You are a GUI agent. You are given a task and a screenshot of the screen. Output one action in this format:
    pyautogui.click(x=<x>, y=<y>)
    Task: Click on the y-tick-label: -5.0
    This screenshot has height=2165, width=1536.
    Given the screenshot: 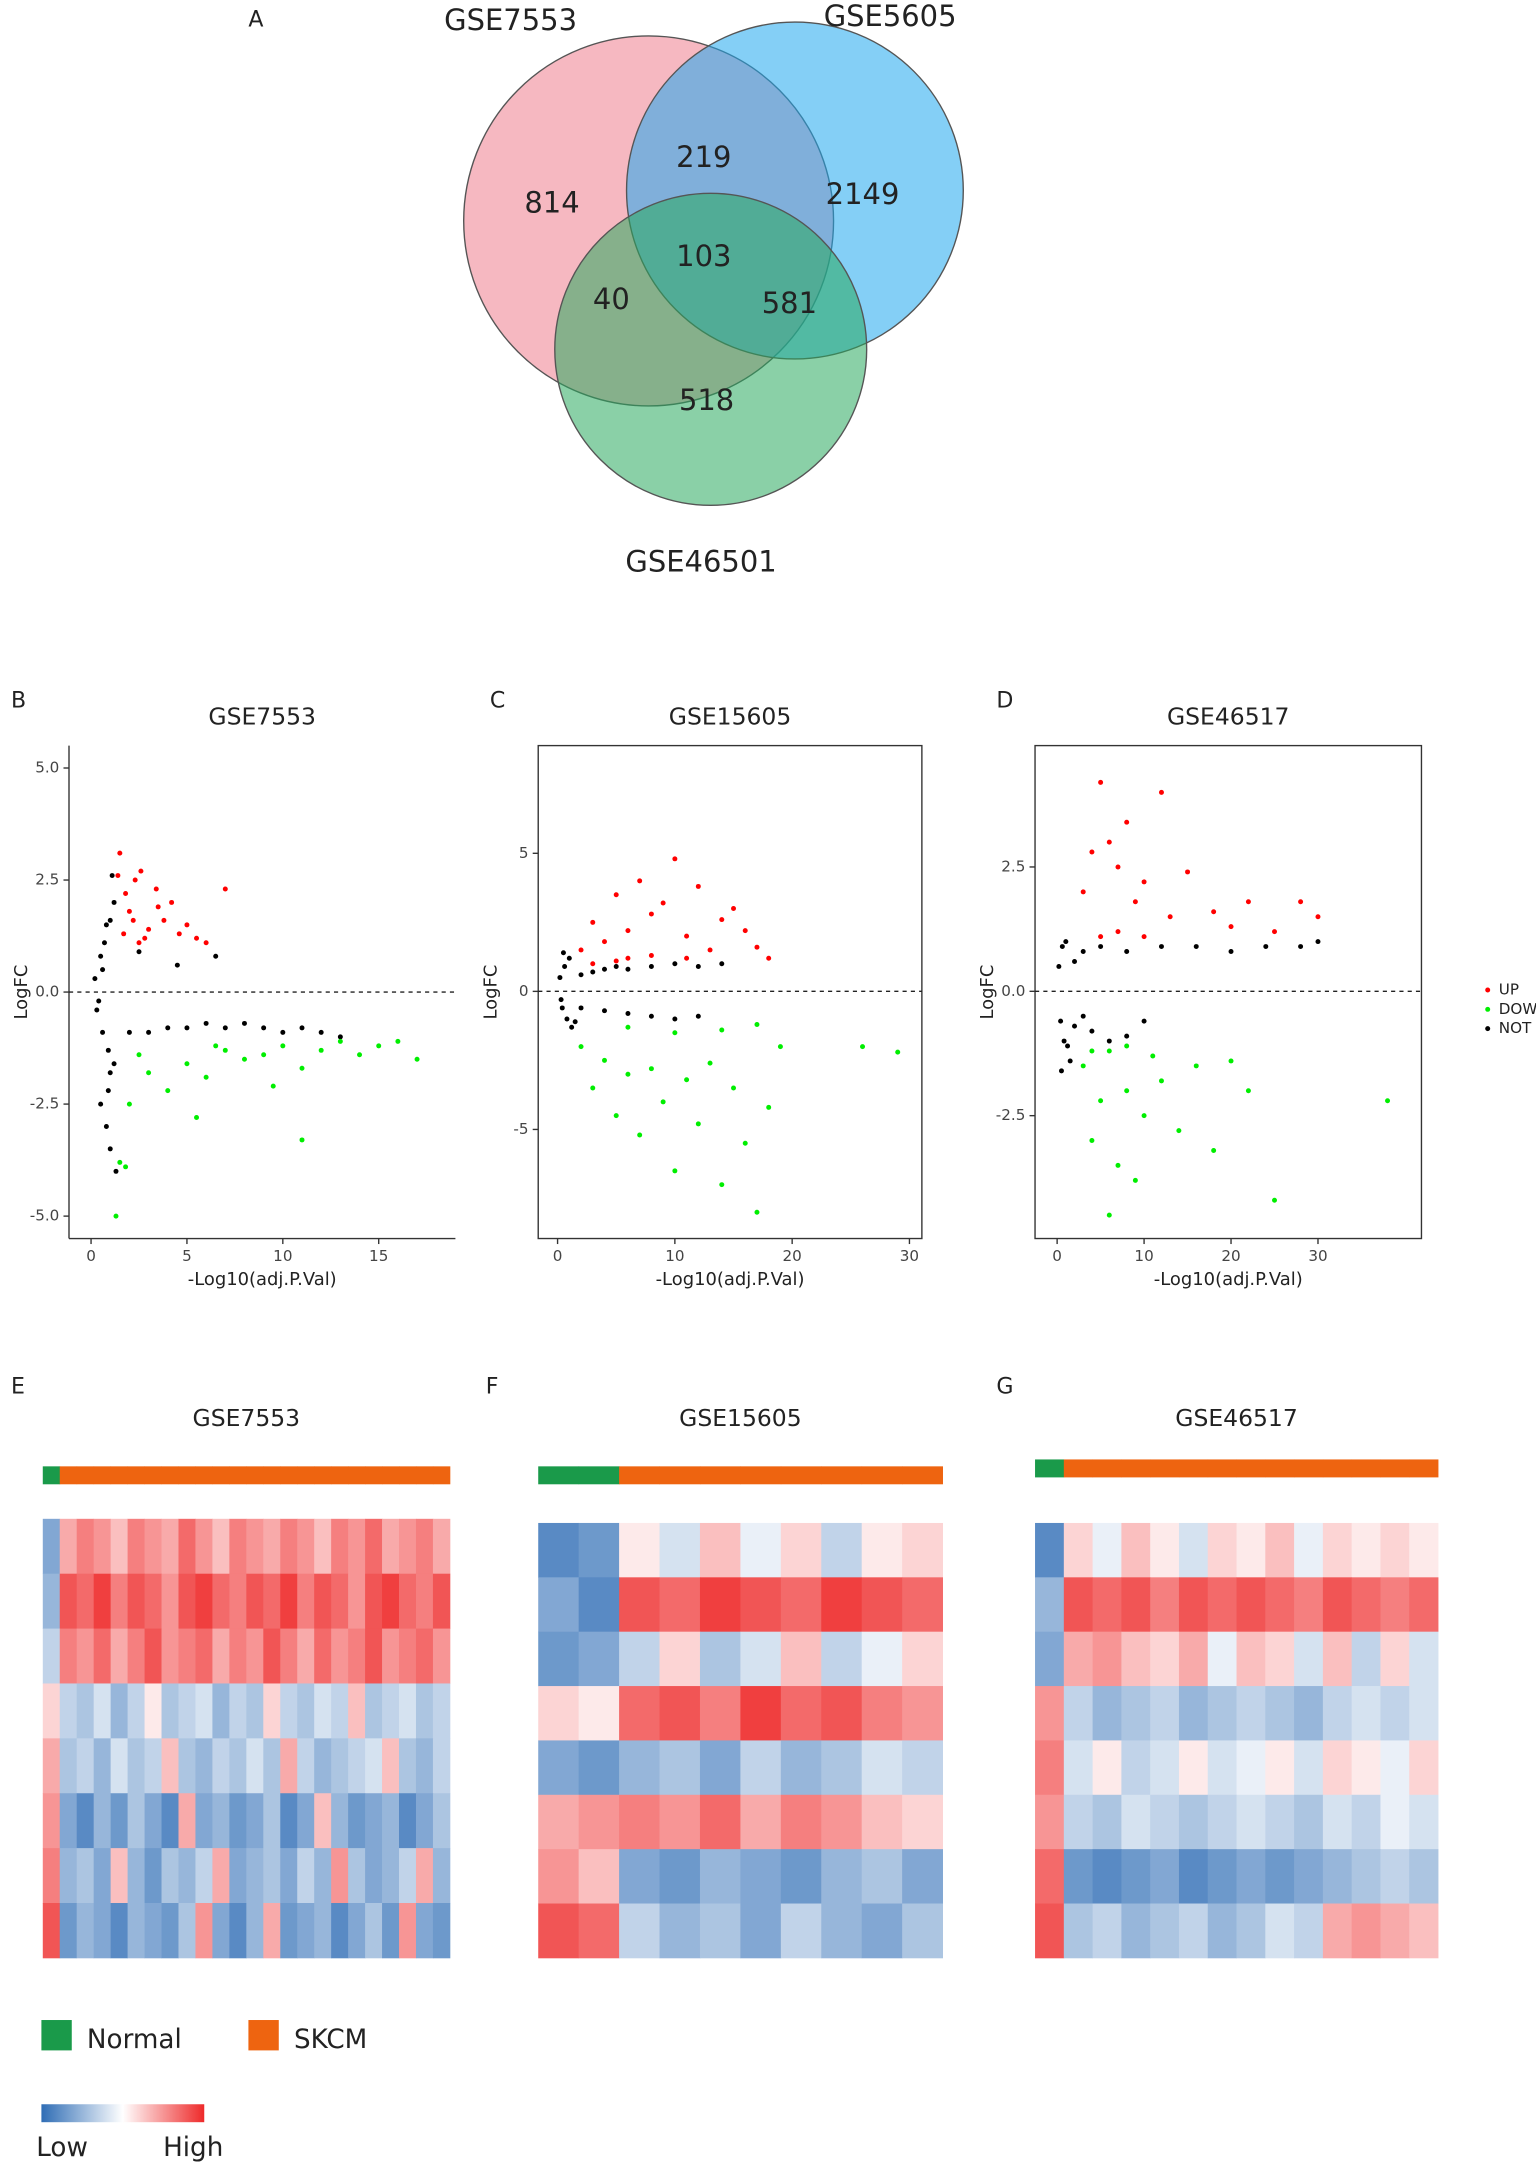 What is the action you would take?
    pyautogui.click(x=45, y=1216)
    